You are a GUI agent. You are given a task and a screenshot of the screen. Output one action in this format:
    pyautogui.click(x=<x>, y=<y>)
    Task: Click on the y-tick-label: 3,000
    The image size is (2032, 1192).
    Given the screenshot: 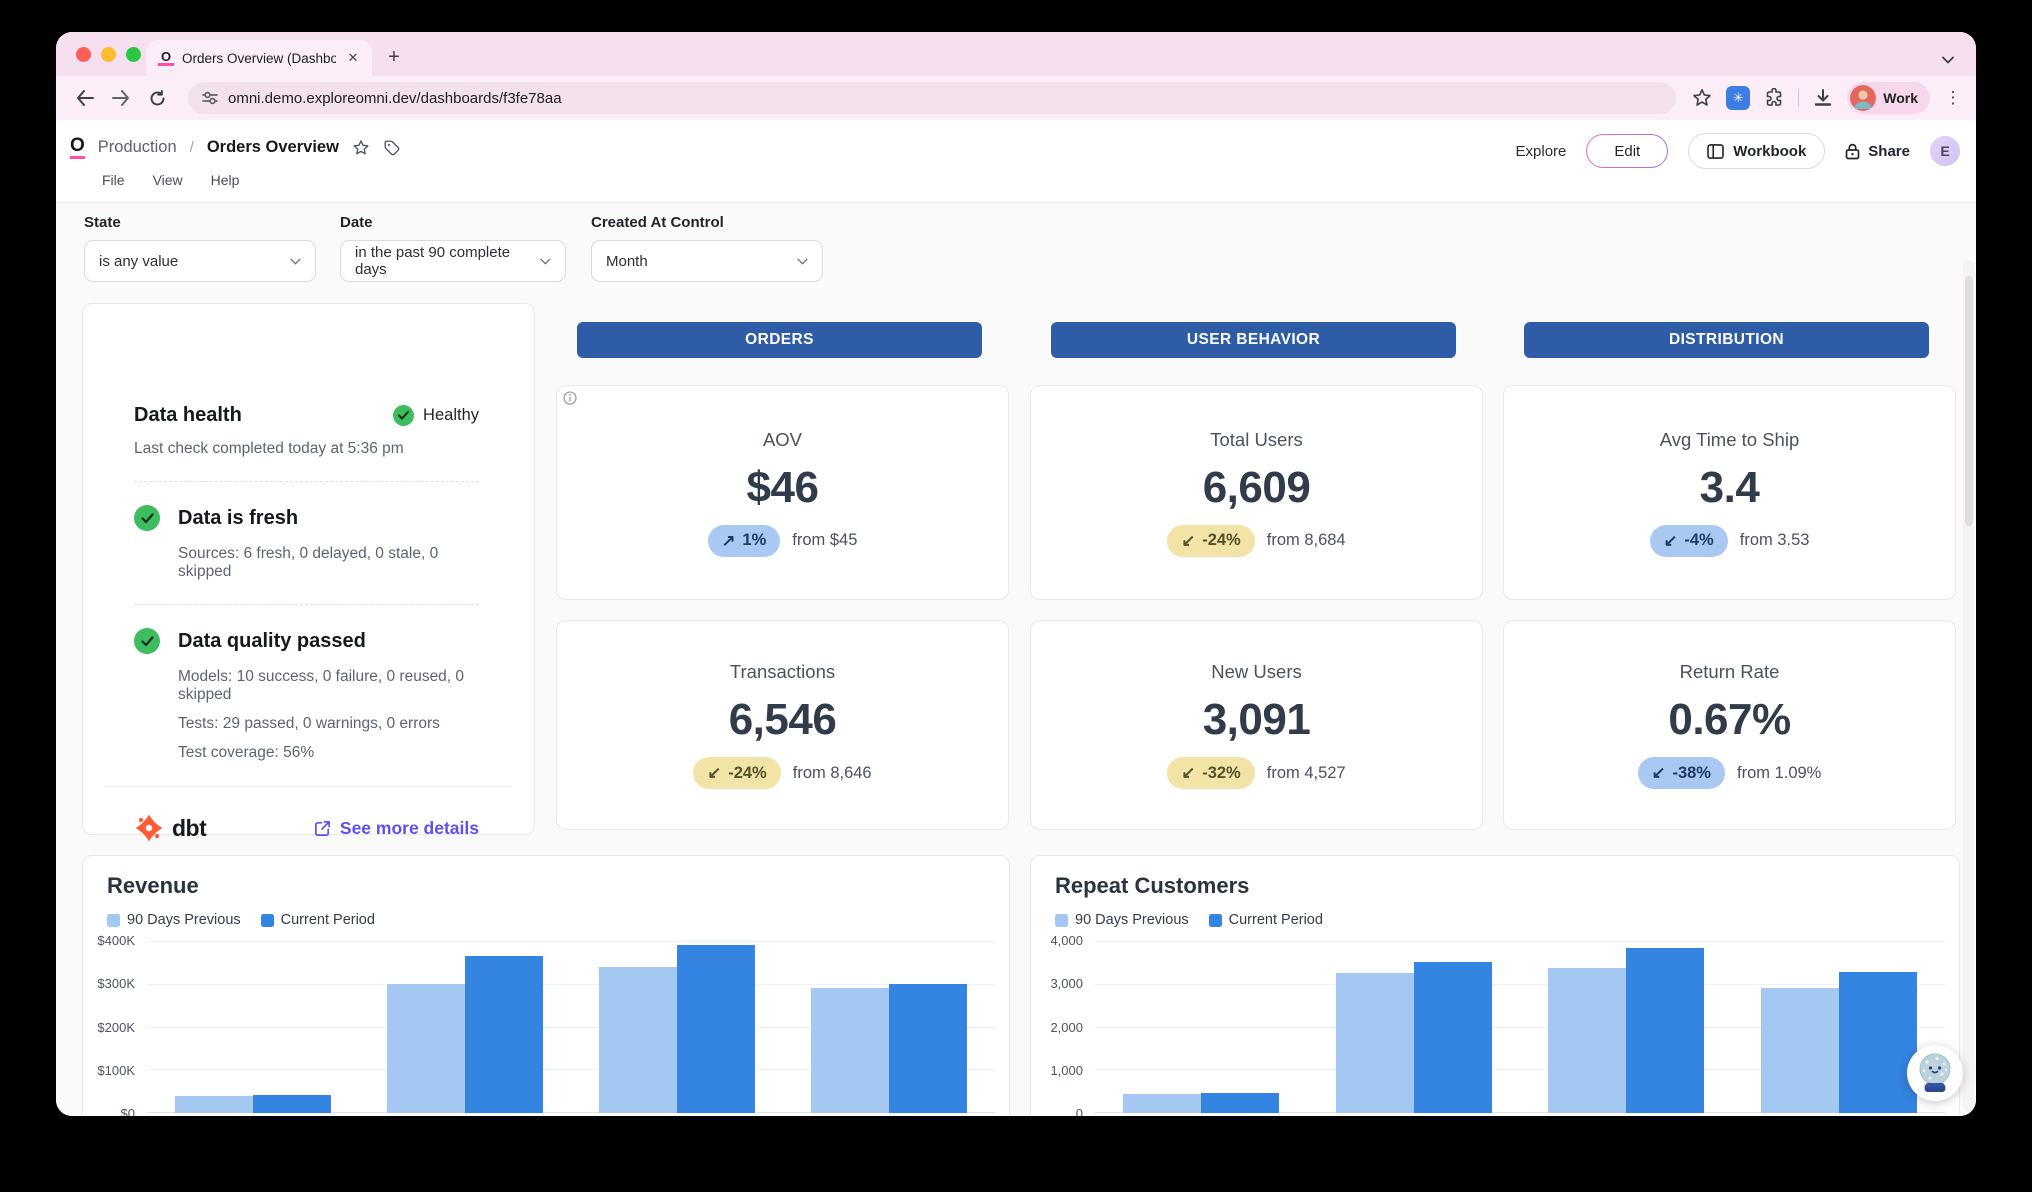 What is the action you would take?
    pyautogui.click(x=1066, y=984)
    